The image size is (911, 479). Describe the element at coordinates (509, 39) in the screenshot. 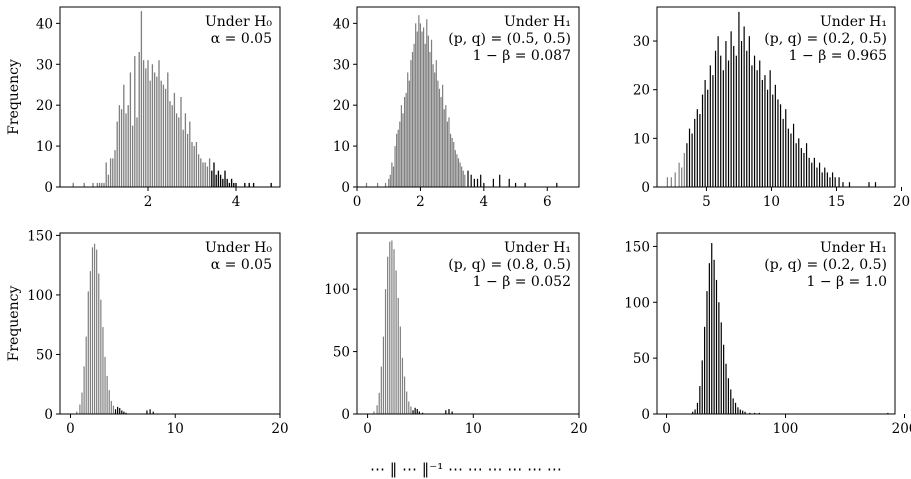

I see `annotation-line: (p, q) = (0.5, 0.5)` at that location.